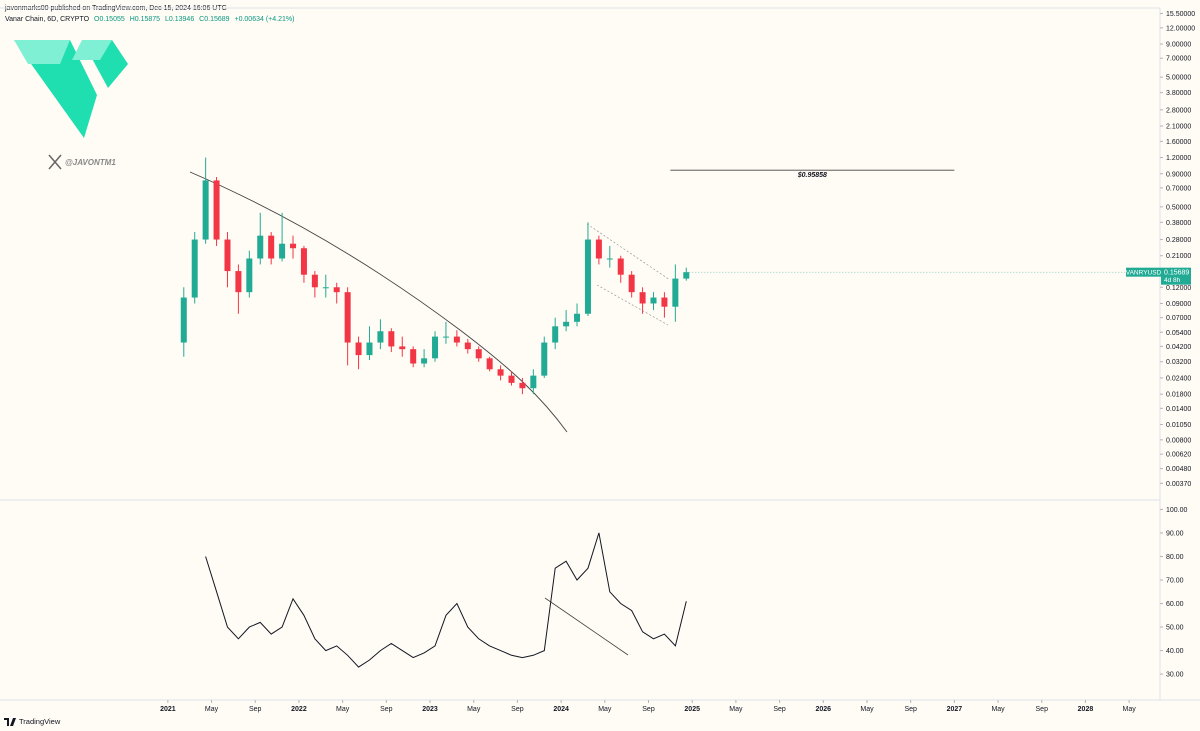  I want to click on symbol-tag-text: VANRYUSD, so click(1144, 273).